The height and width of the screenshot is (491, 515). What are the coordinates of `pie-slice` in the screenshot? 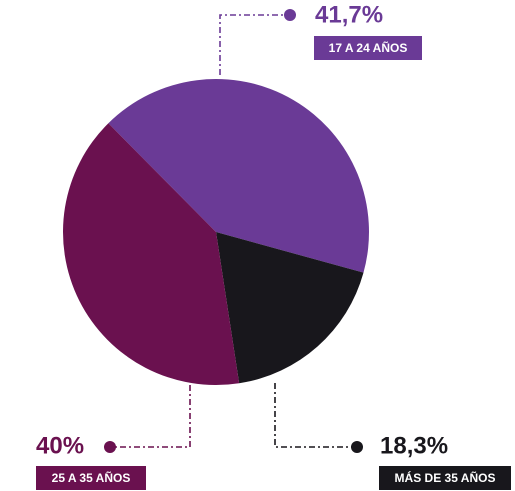 It's located at (290, 308).